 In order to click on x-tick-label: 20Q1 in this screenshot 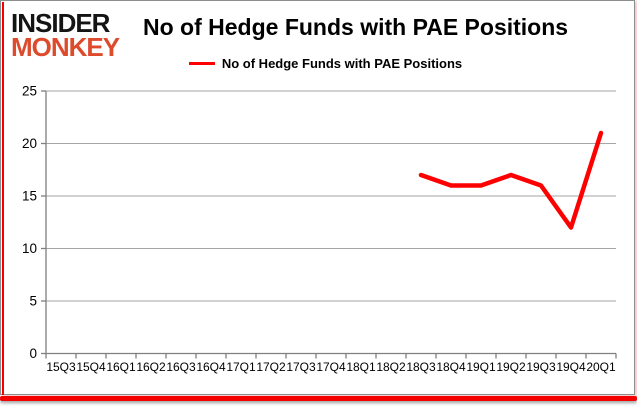, I will do `click(601, 367)`.